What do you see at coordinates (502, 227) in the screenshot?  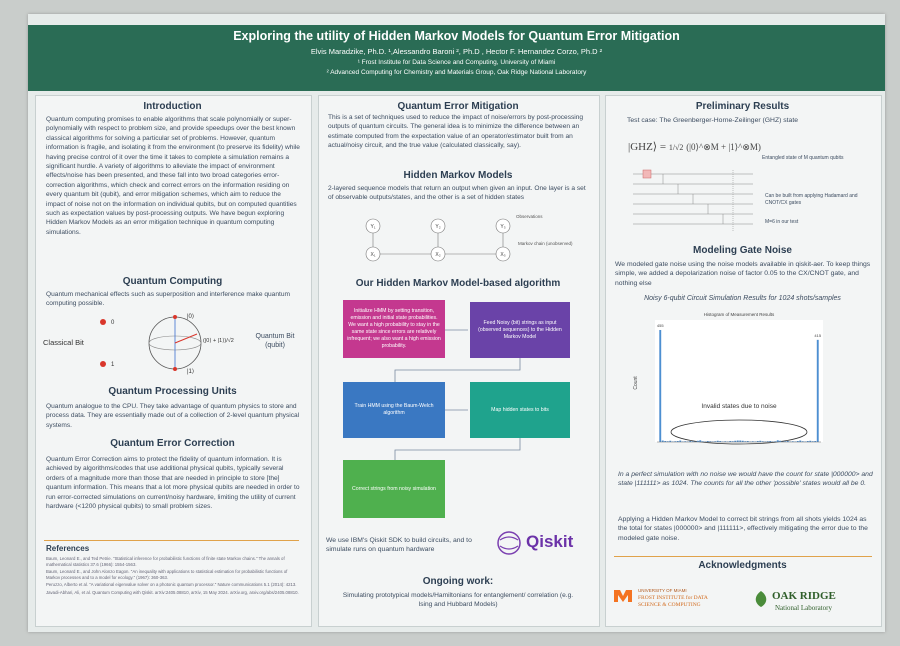 I see `node-label: Y₃` at bounding box center [502, 227].